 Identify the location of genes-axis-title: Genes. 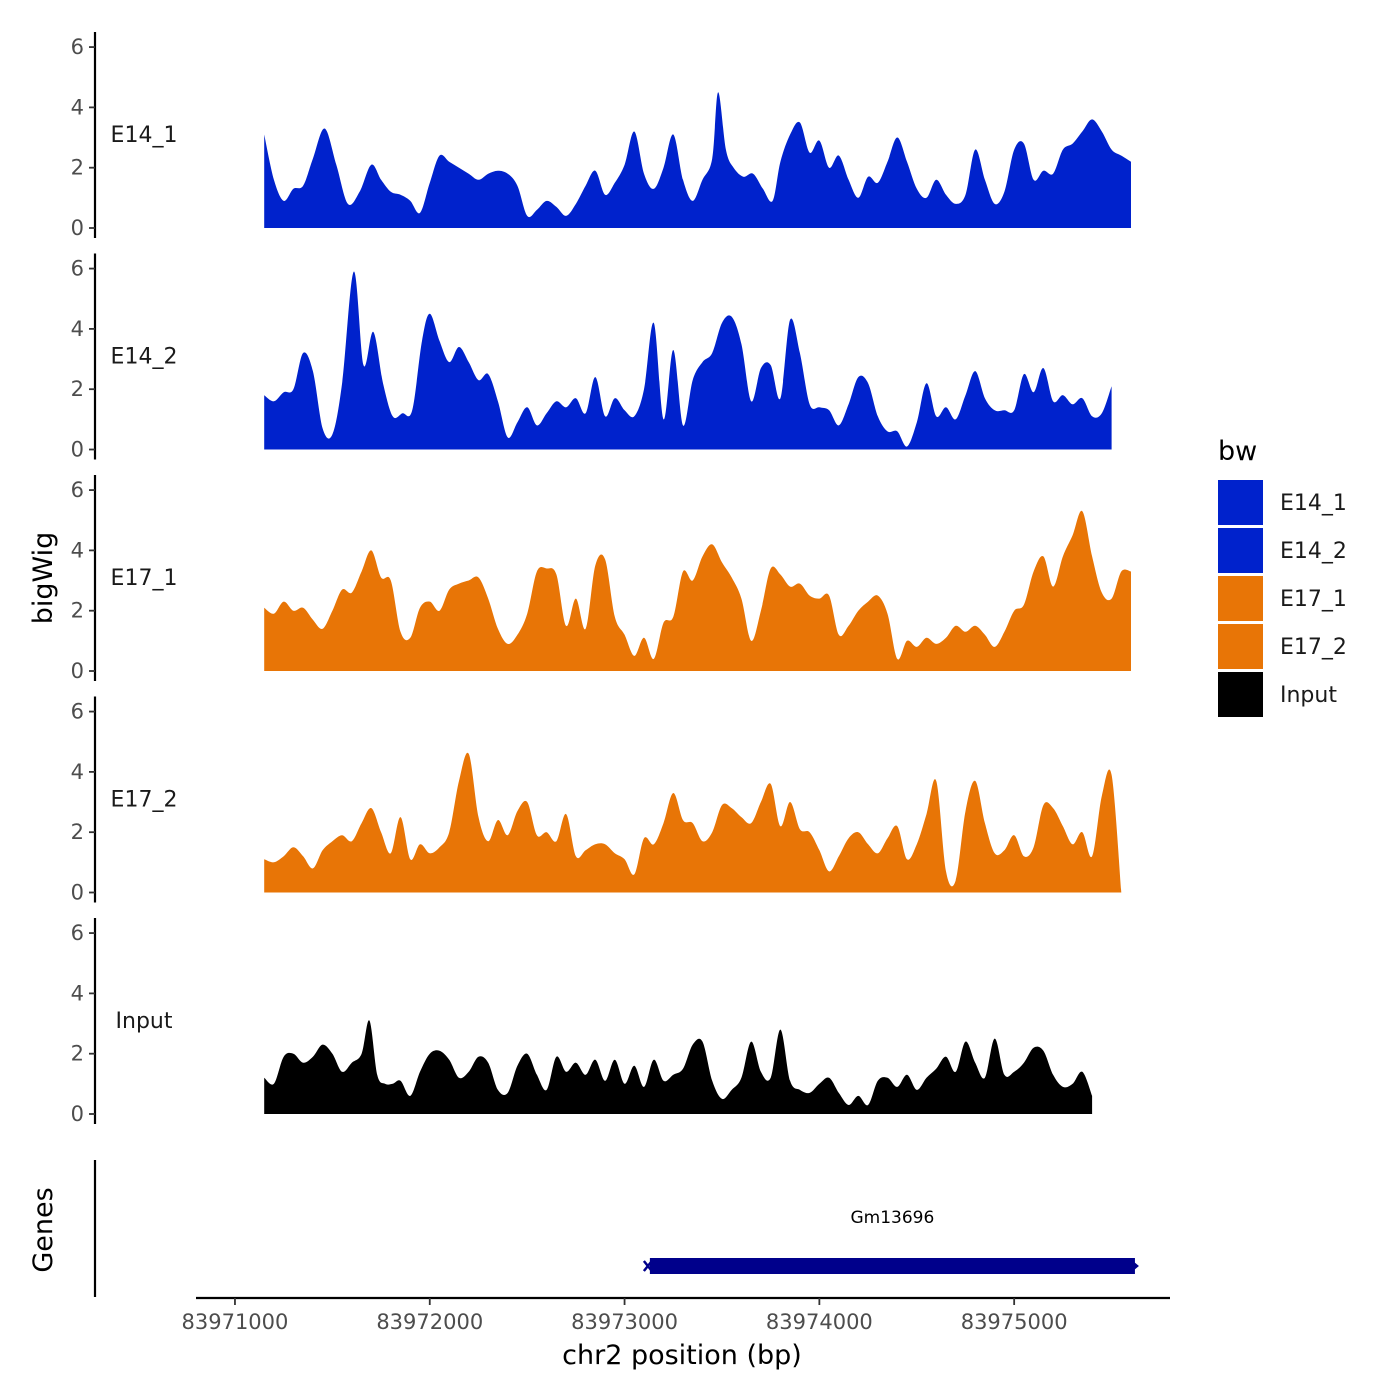
(43, 1229).